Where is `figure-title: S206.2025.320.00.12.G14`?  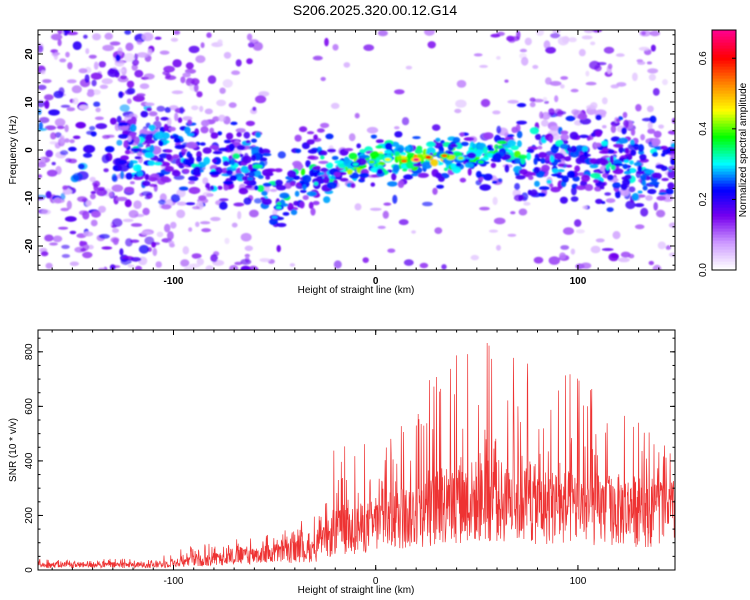 figure-title: S206.2025.320.00.12.G14 is located at coordinates (375, 10).